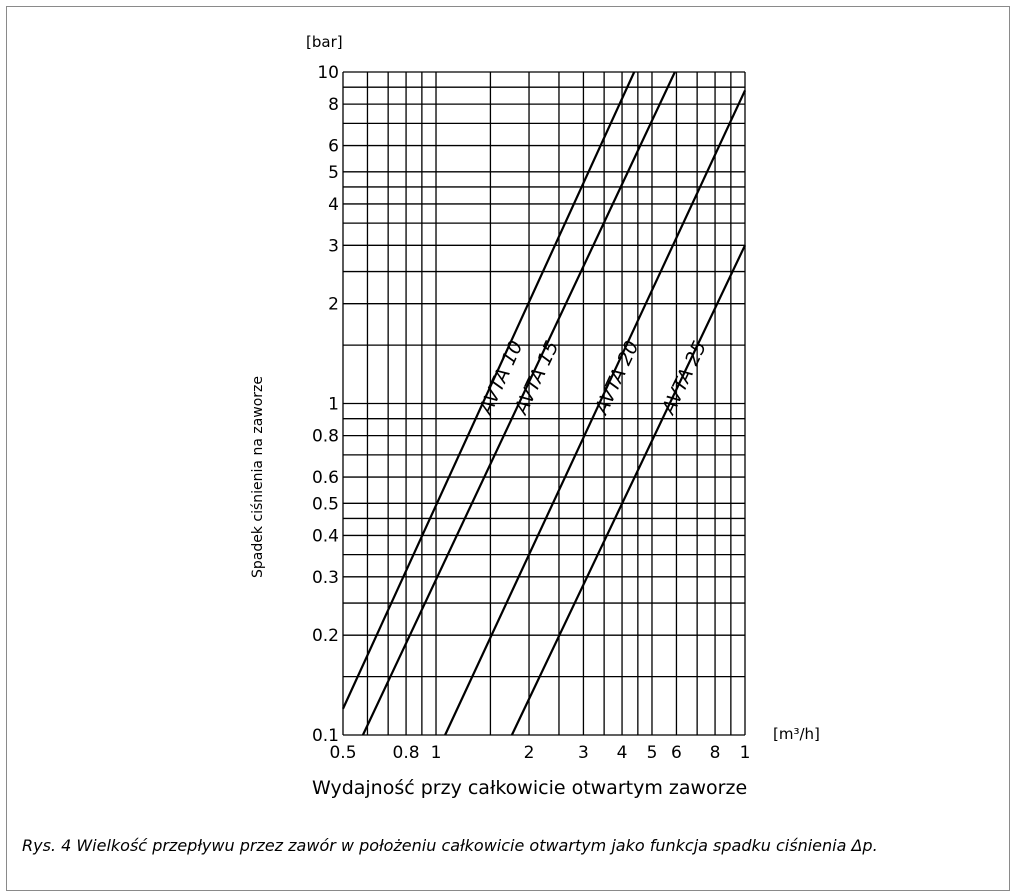 The width and height of the screenshot is (1016, 895). What do you see at coordinates (745, 753) in the screenshot?
I see `x-tick-label-9: 1` at bounding box center [745, 753].